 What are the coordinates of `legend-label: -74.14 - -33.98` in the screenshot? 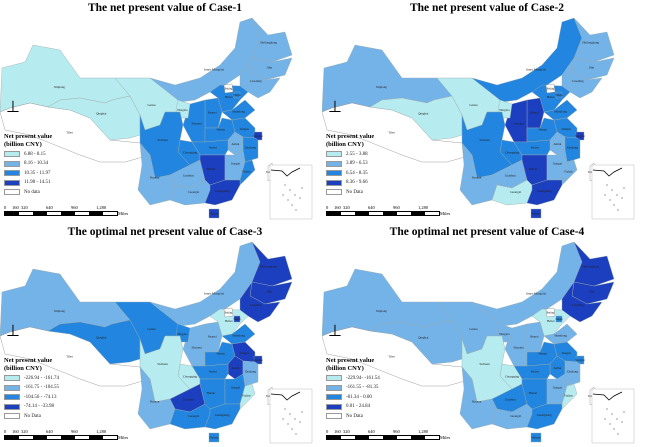 It's located at (39, 407).